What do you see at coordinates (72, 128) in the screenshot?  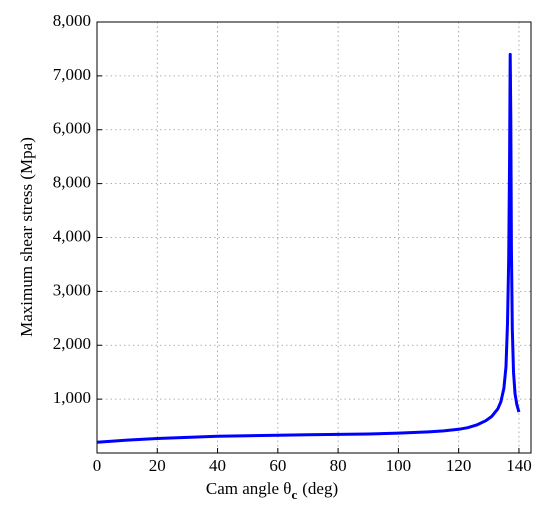 I see `y-tick-label: 6,000` at bounding box center [72, 128].